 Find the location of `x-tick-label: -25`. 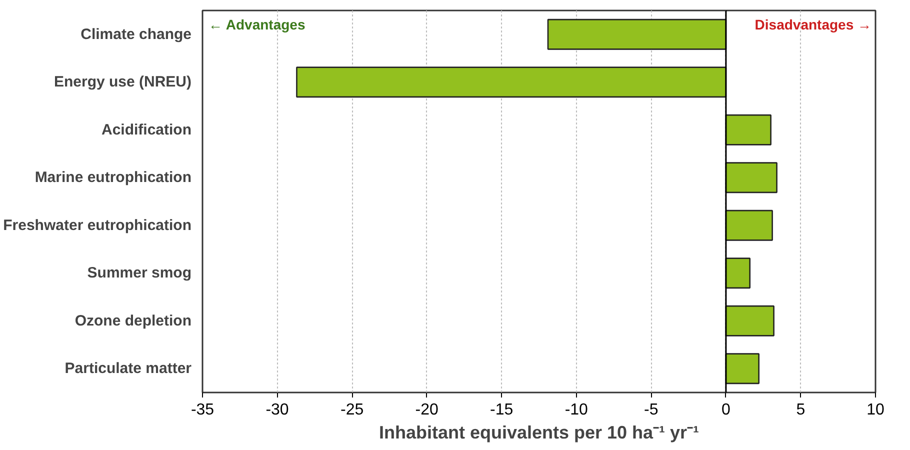

x-tick-label: -25 is located at coordinates (352, 410).